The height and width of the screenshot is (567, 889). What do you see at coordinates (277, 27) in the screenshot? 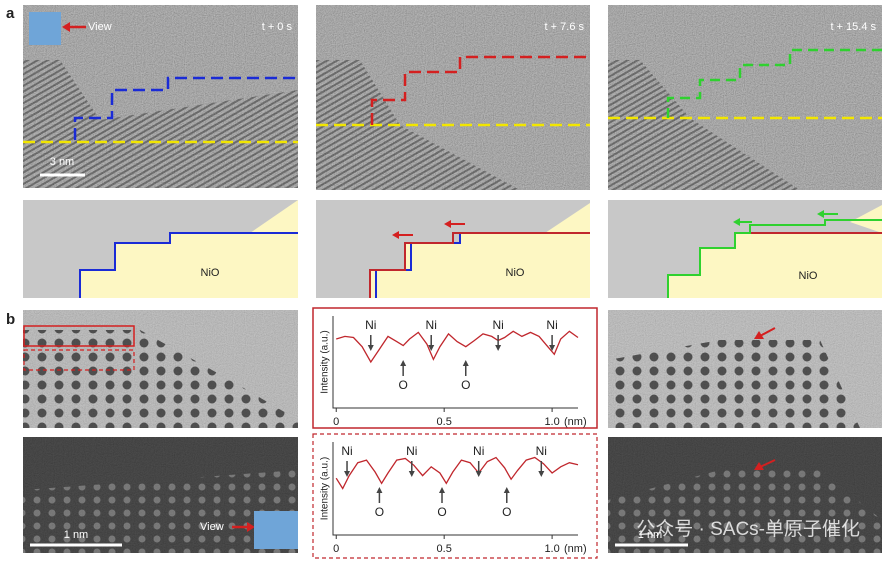
I see `time-label: t + 0 s` at bounding box center [277, 27].